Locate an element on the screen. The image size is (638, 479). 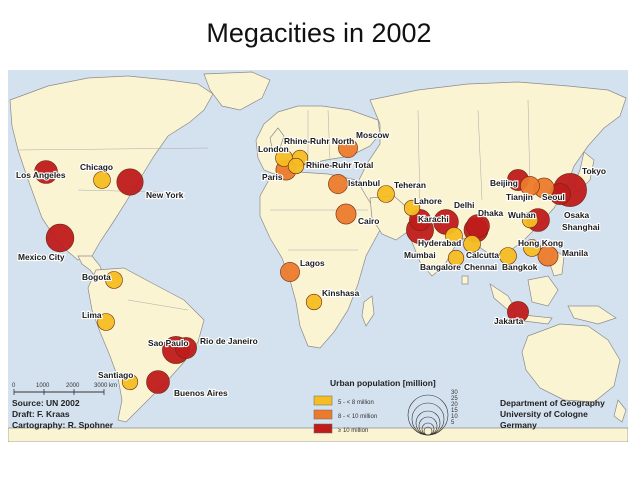
city-label-jakarta: Jakarta is located at coordinates (509, 321).